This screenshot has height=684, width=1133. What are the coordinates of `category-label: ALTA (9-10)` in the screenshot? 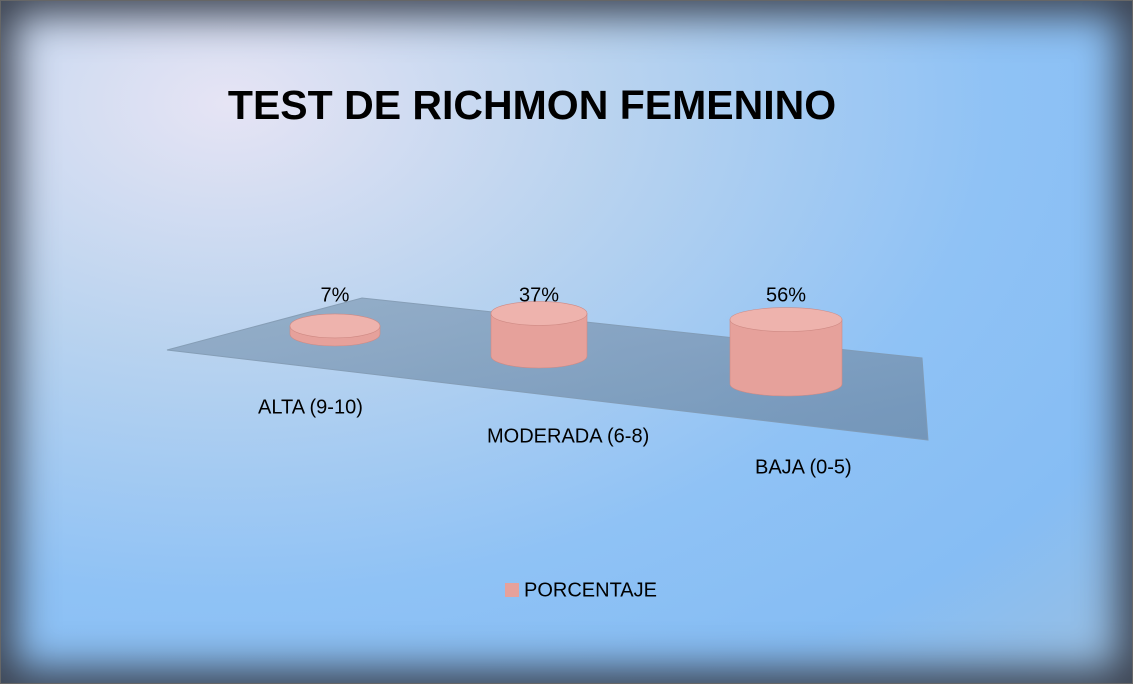 It's located at (310, 407).